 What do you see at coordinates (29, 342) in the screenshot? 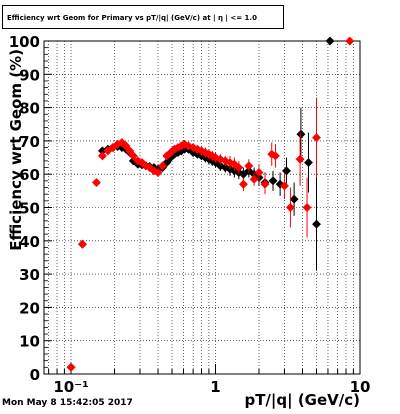
I see `y-tick-label: 10` at bounding box center [29, 342].